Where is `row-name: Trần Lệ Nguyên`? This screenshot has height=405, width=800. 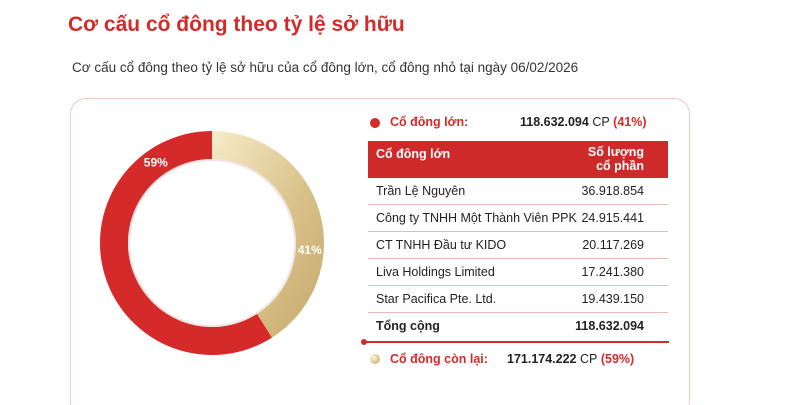
row-name: Trần Lệ Nguyên is located at coordinates (421, 191).